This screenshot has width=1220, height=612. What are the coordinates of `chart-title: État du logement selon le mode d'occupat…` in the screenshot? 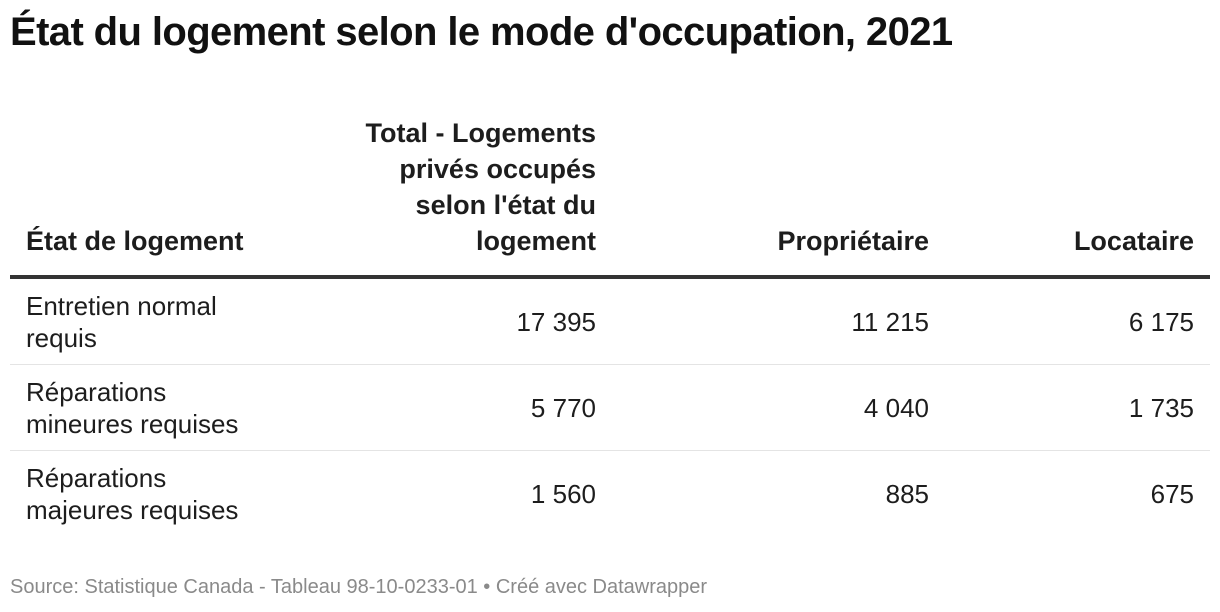 It's located at (481, 32).